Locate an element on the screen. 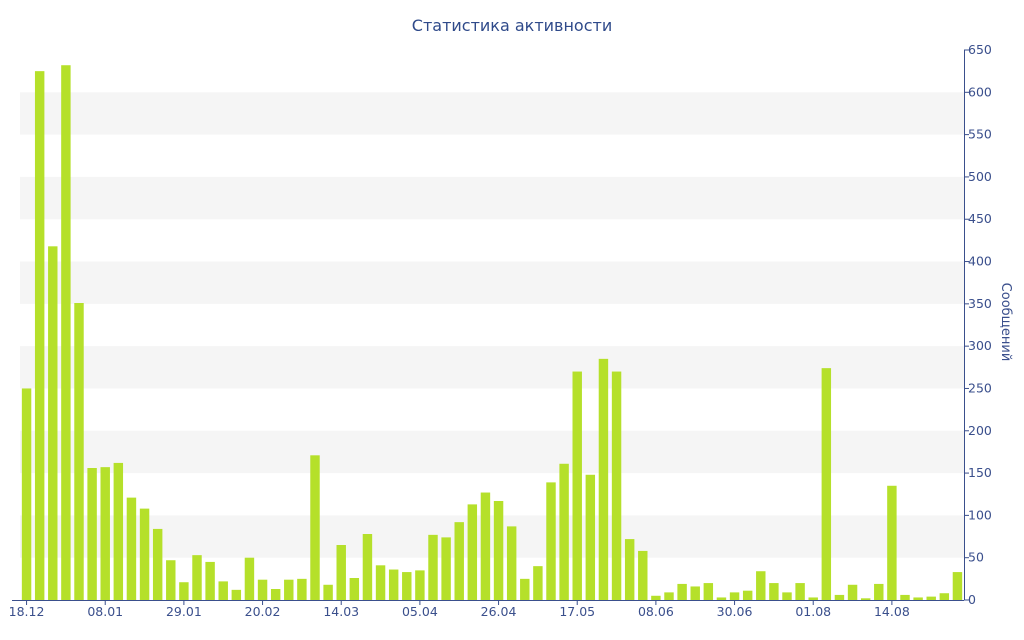 The image size is (1024, 640). y-tick-label: 250 is located at coordinates (980, 387).